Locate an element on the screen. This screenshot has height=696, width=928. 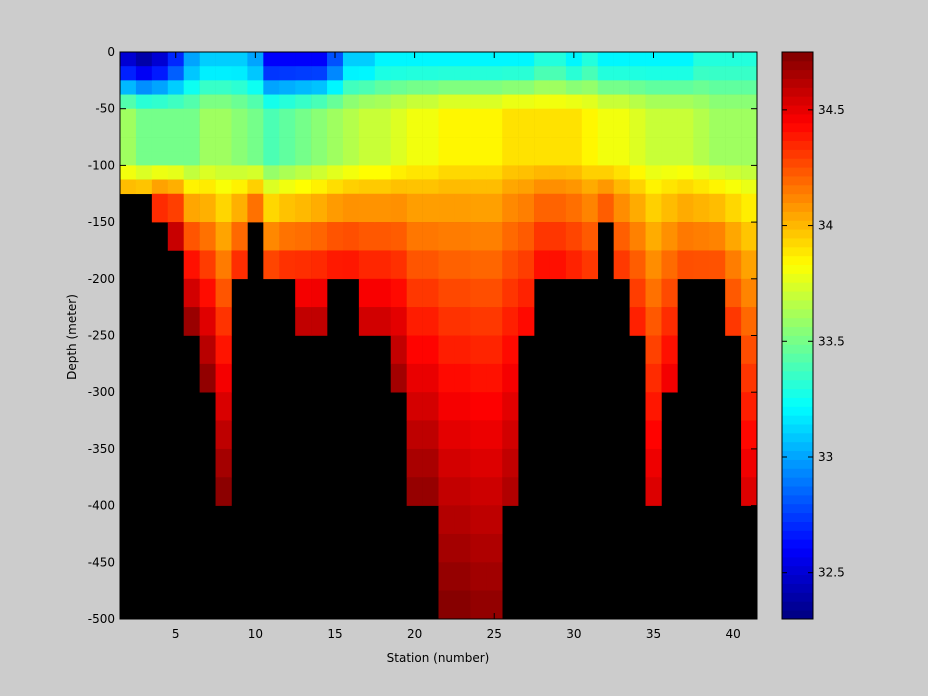
colorbar-tick-label: 33.5 is located at coordinates (831, 341).